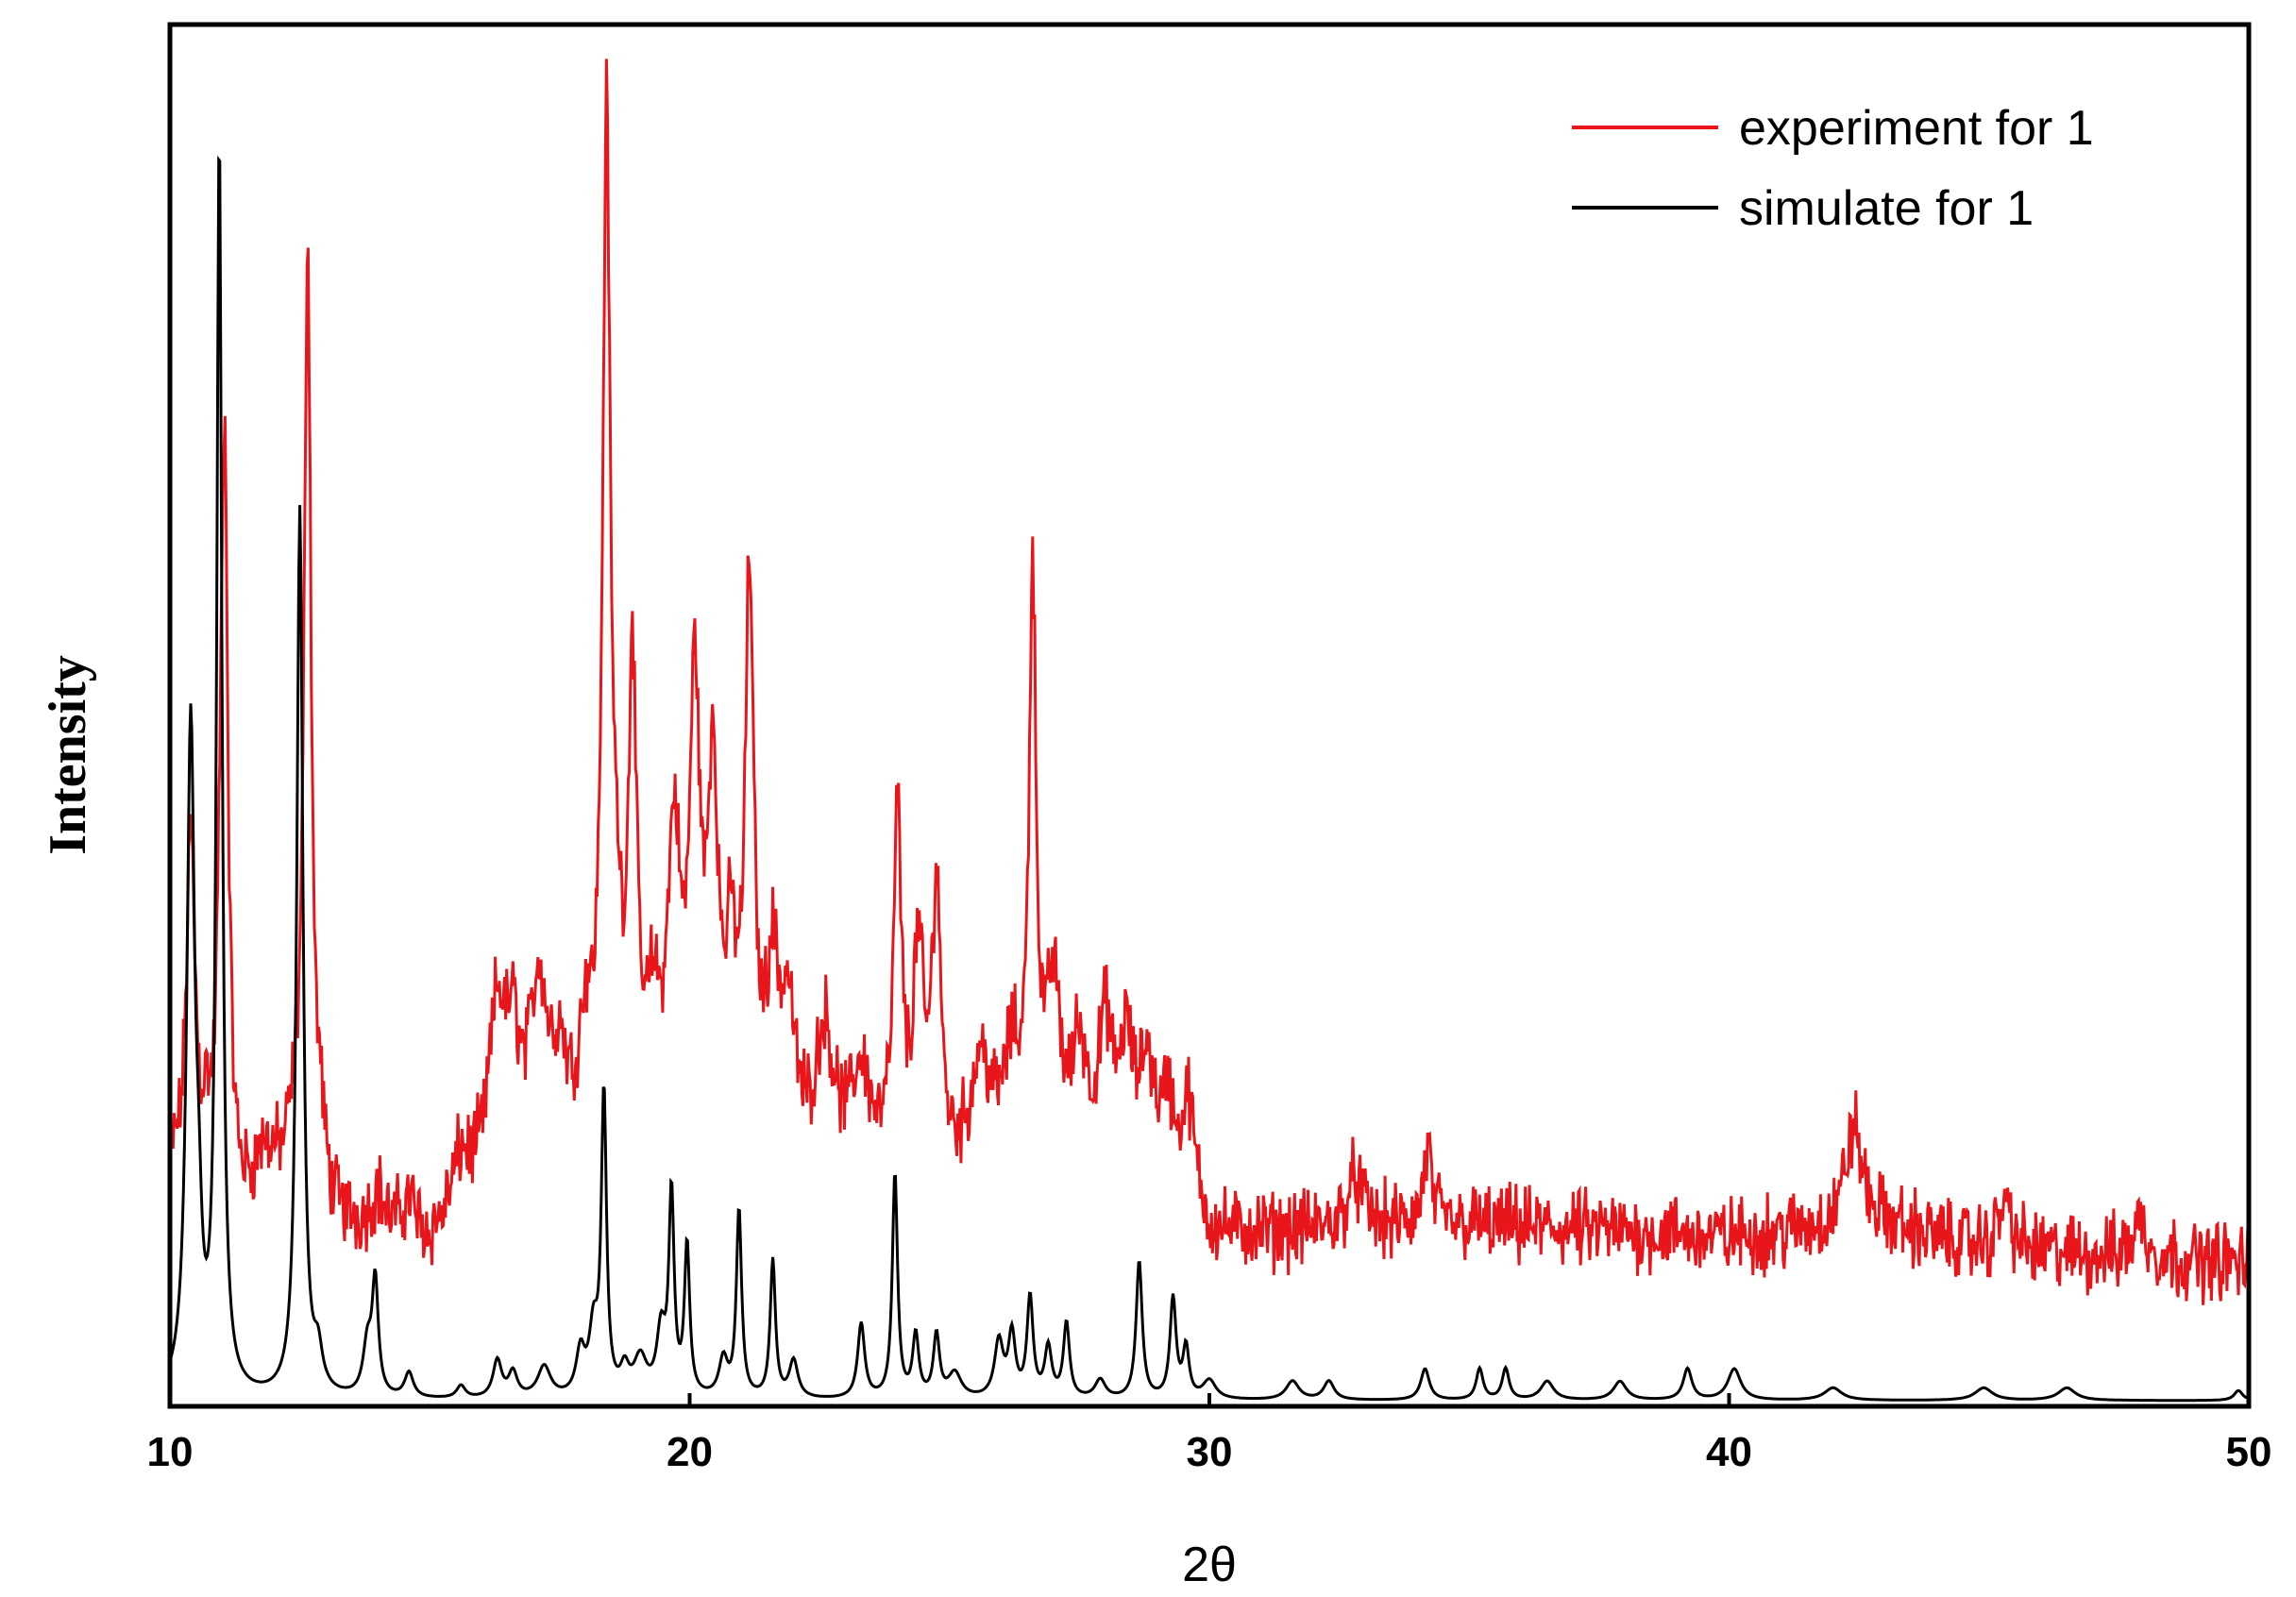 The height and width of the screenshot is (1597, 2296). What do you see at coordinates (1833, 168) in the screenshot?
I see `legend: experiment for 1 simulate for 1` at bounding box center [1833, 168].